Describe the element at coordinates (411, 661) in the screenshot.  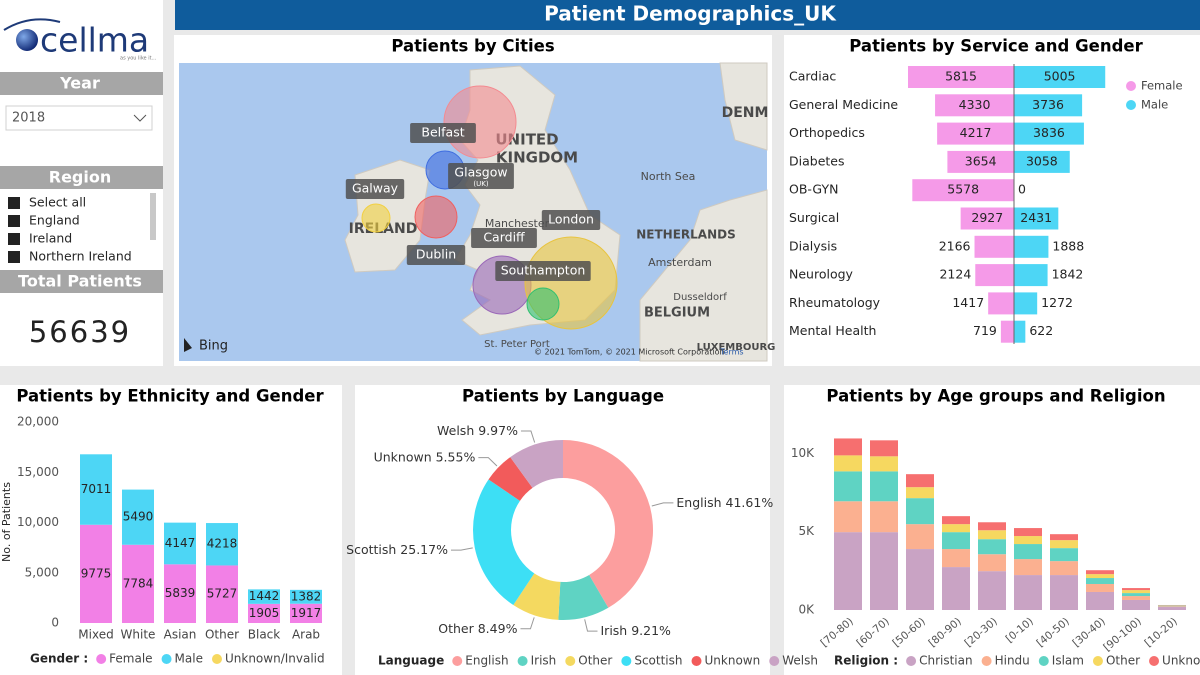
I see `legend-title: Language` at that location.